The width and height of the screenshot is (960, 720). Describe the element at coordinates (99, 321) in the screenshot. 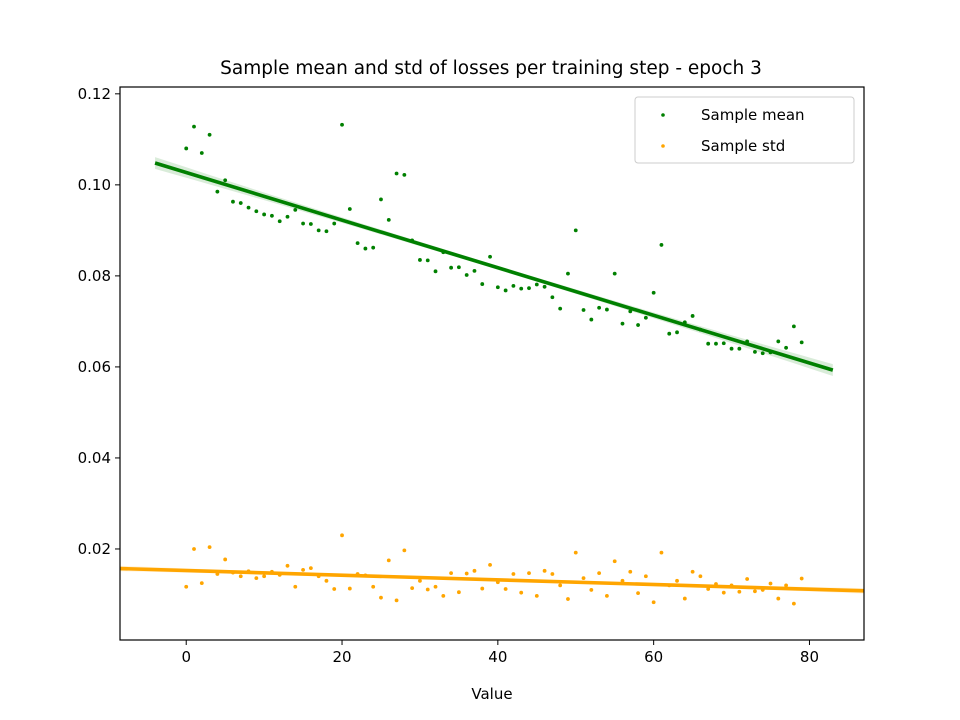

I see `y-axis-ticks: 0.02 0.04 0.06 0.08 0.10 0.12` at that location.